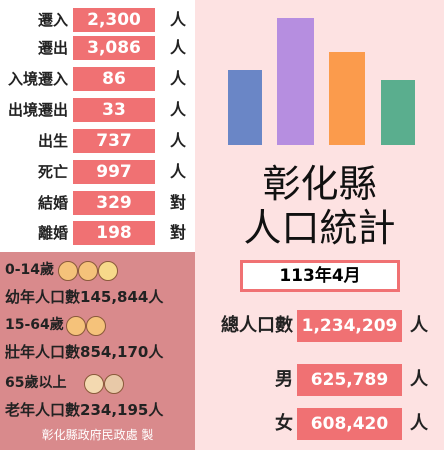 The height and width of the screenshot is (450, 444). What do you see at coordinates (114, 203) in the screenshot?
I see `flow-value: 329` at bounding box center [114, 203].